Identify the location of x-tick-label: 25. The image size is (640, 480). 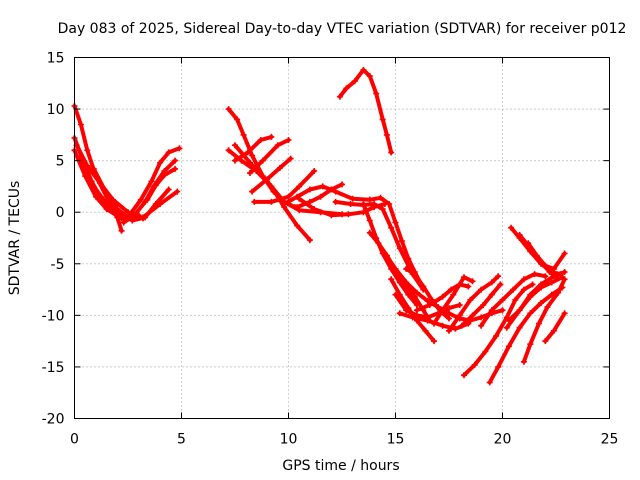
(610, 440).